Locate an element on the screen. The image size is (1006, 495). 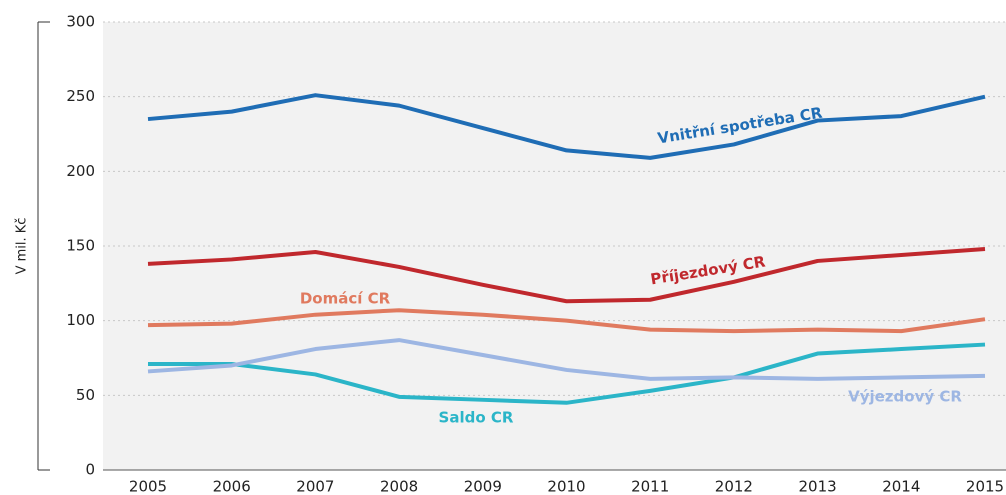
x-tick-label: 2009 is located at coordinates (483, 486).